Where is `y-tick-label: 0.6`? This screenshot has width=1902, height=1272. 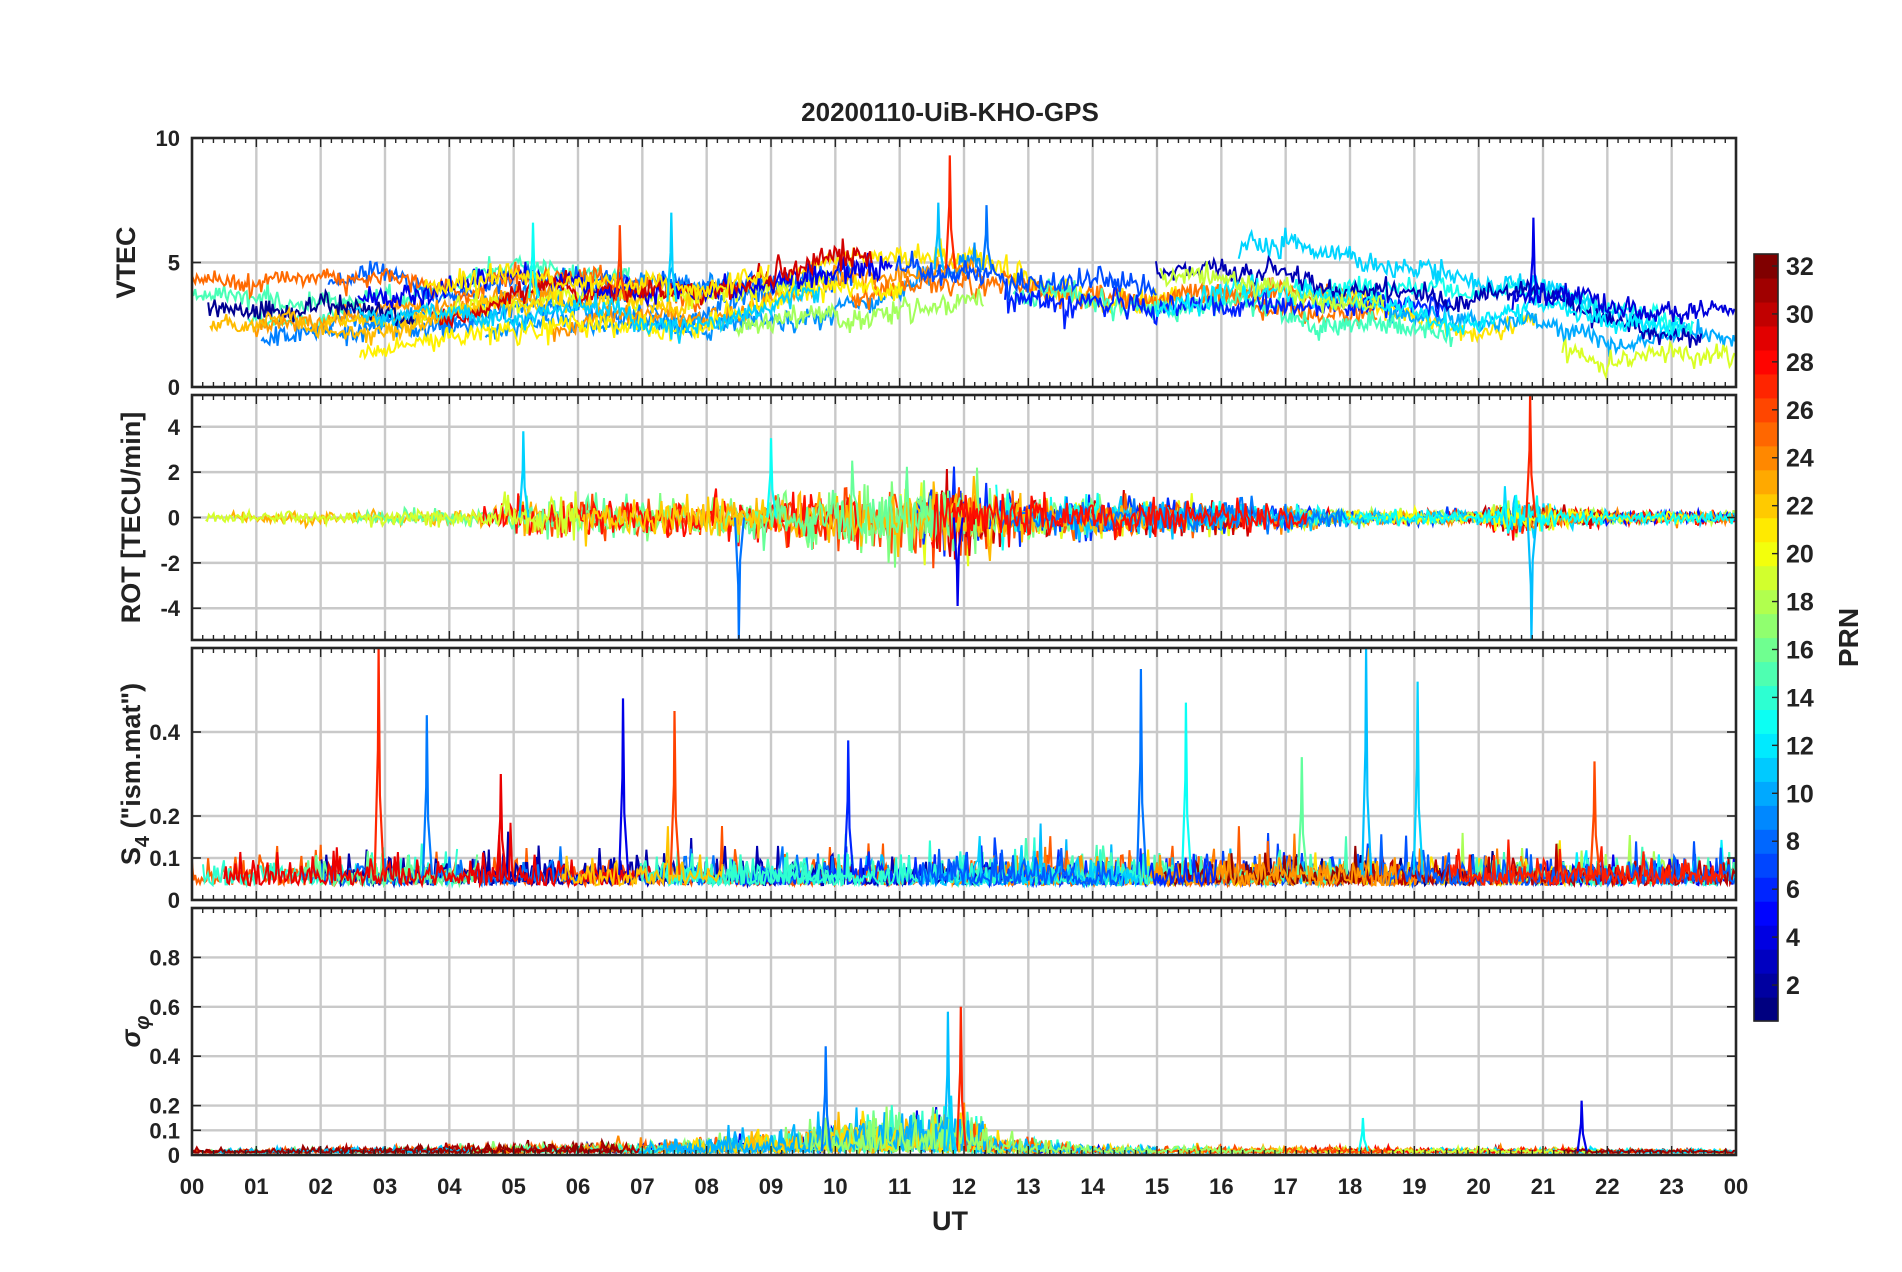 y-tick-label: 0.6 is located at coordinates (164, 1007).